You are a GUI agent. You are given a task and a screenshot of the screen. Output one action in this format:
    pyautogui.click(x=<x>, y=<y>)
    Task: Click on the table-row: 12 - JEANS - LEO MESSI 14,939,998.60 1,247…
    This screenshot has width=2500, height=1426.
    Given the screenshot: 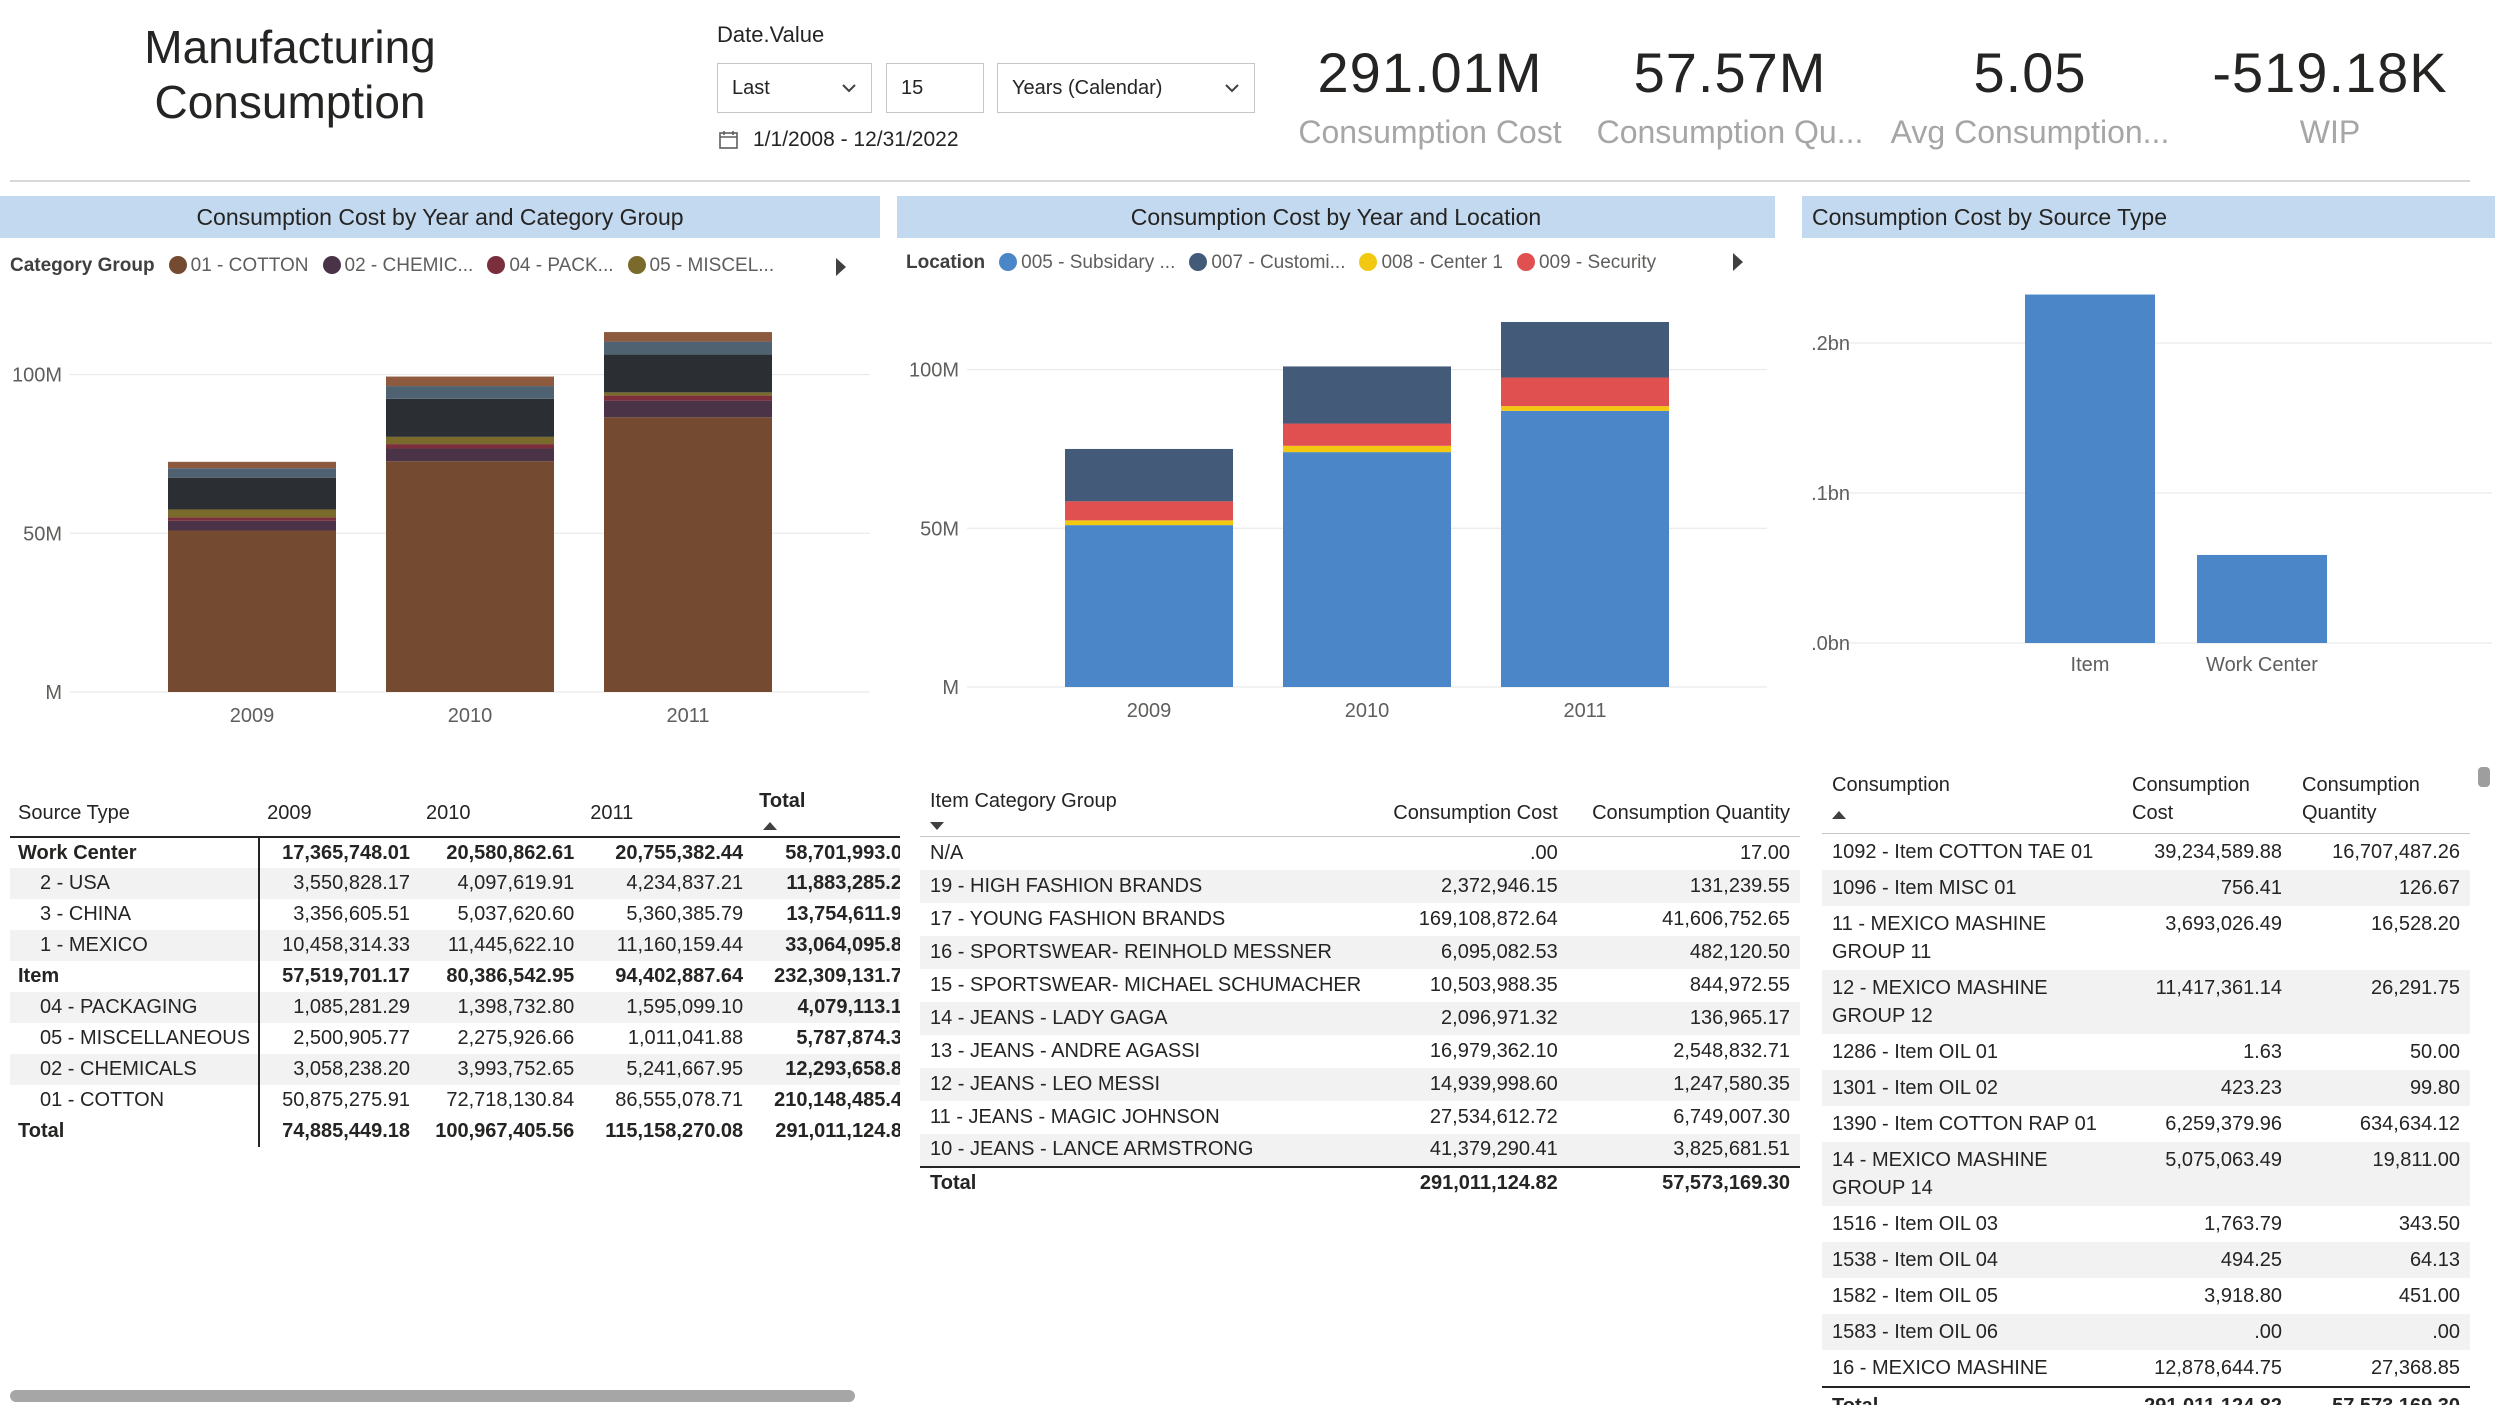 What is the action you would take?
    pyautogui.click(x=1360, y=1084)
    